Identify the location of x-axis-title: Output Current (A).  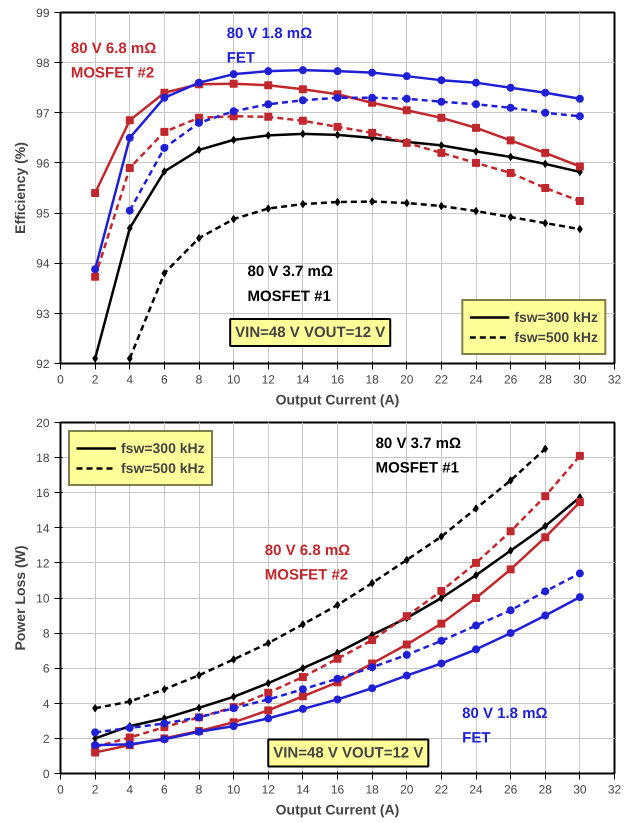
(338, 810).